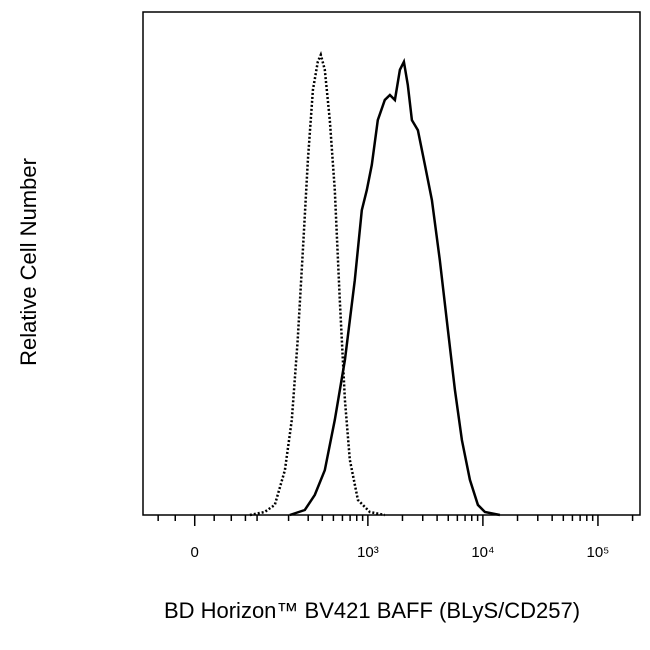 The height and width of the screenshot is (650, 650). I want to click on x-axis-title: BD Horizon™ BV421 BAFF (BLyS/CD257), so click(372, 610).